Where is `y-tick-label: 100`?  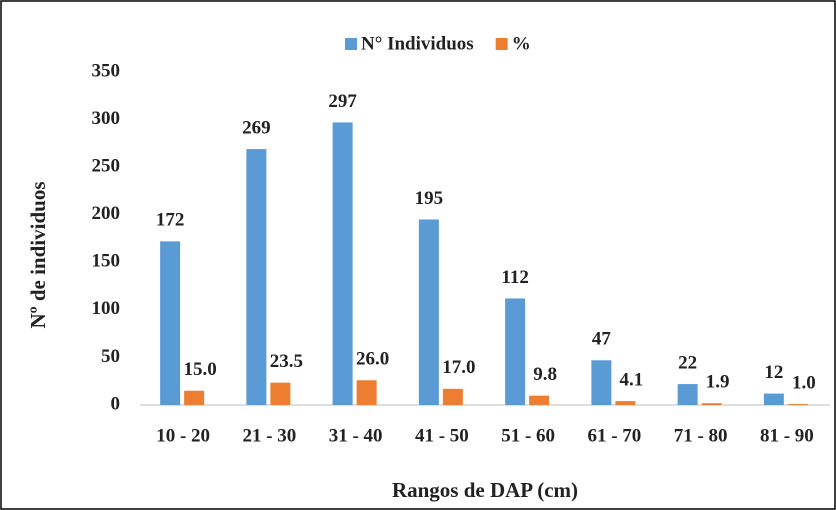 y-tick-label: 100 is located at coordinates (106, 308).